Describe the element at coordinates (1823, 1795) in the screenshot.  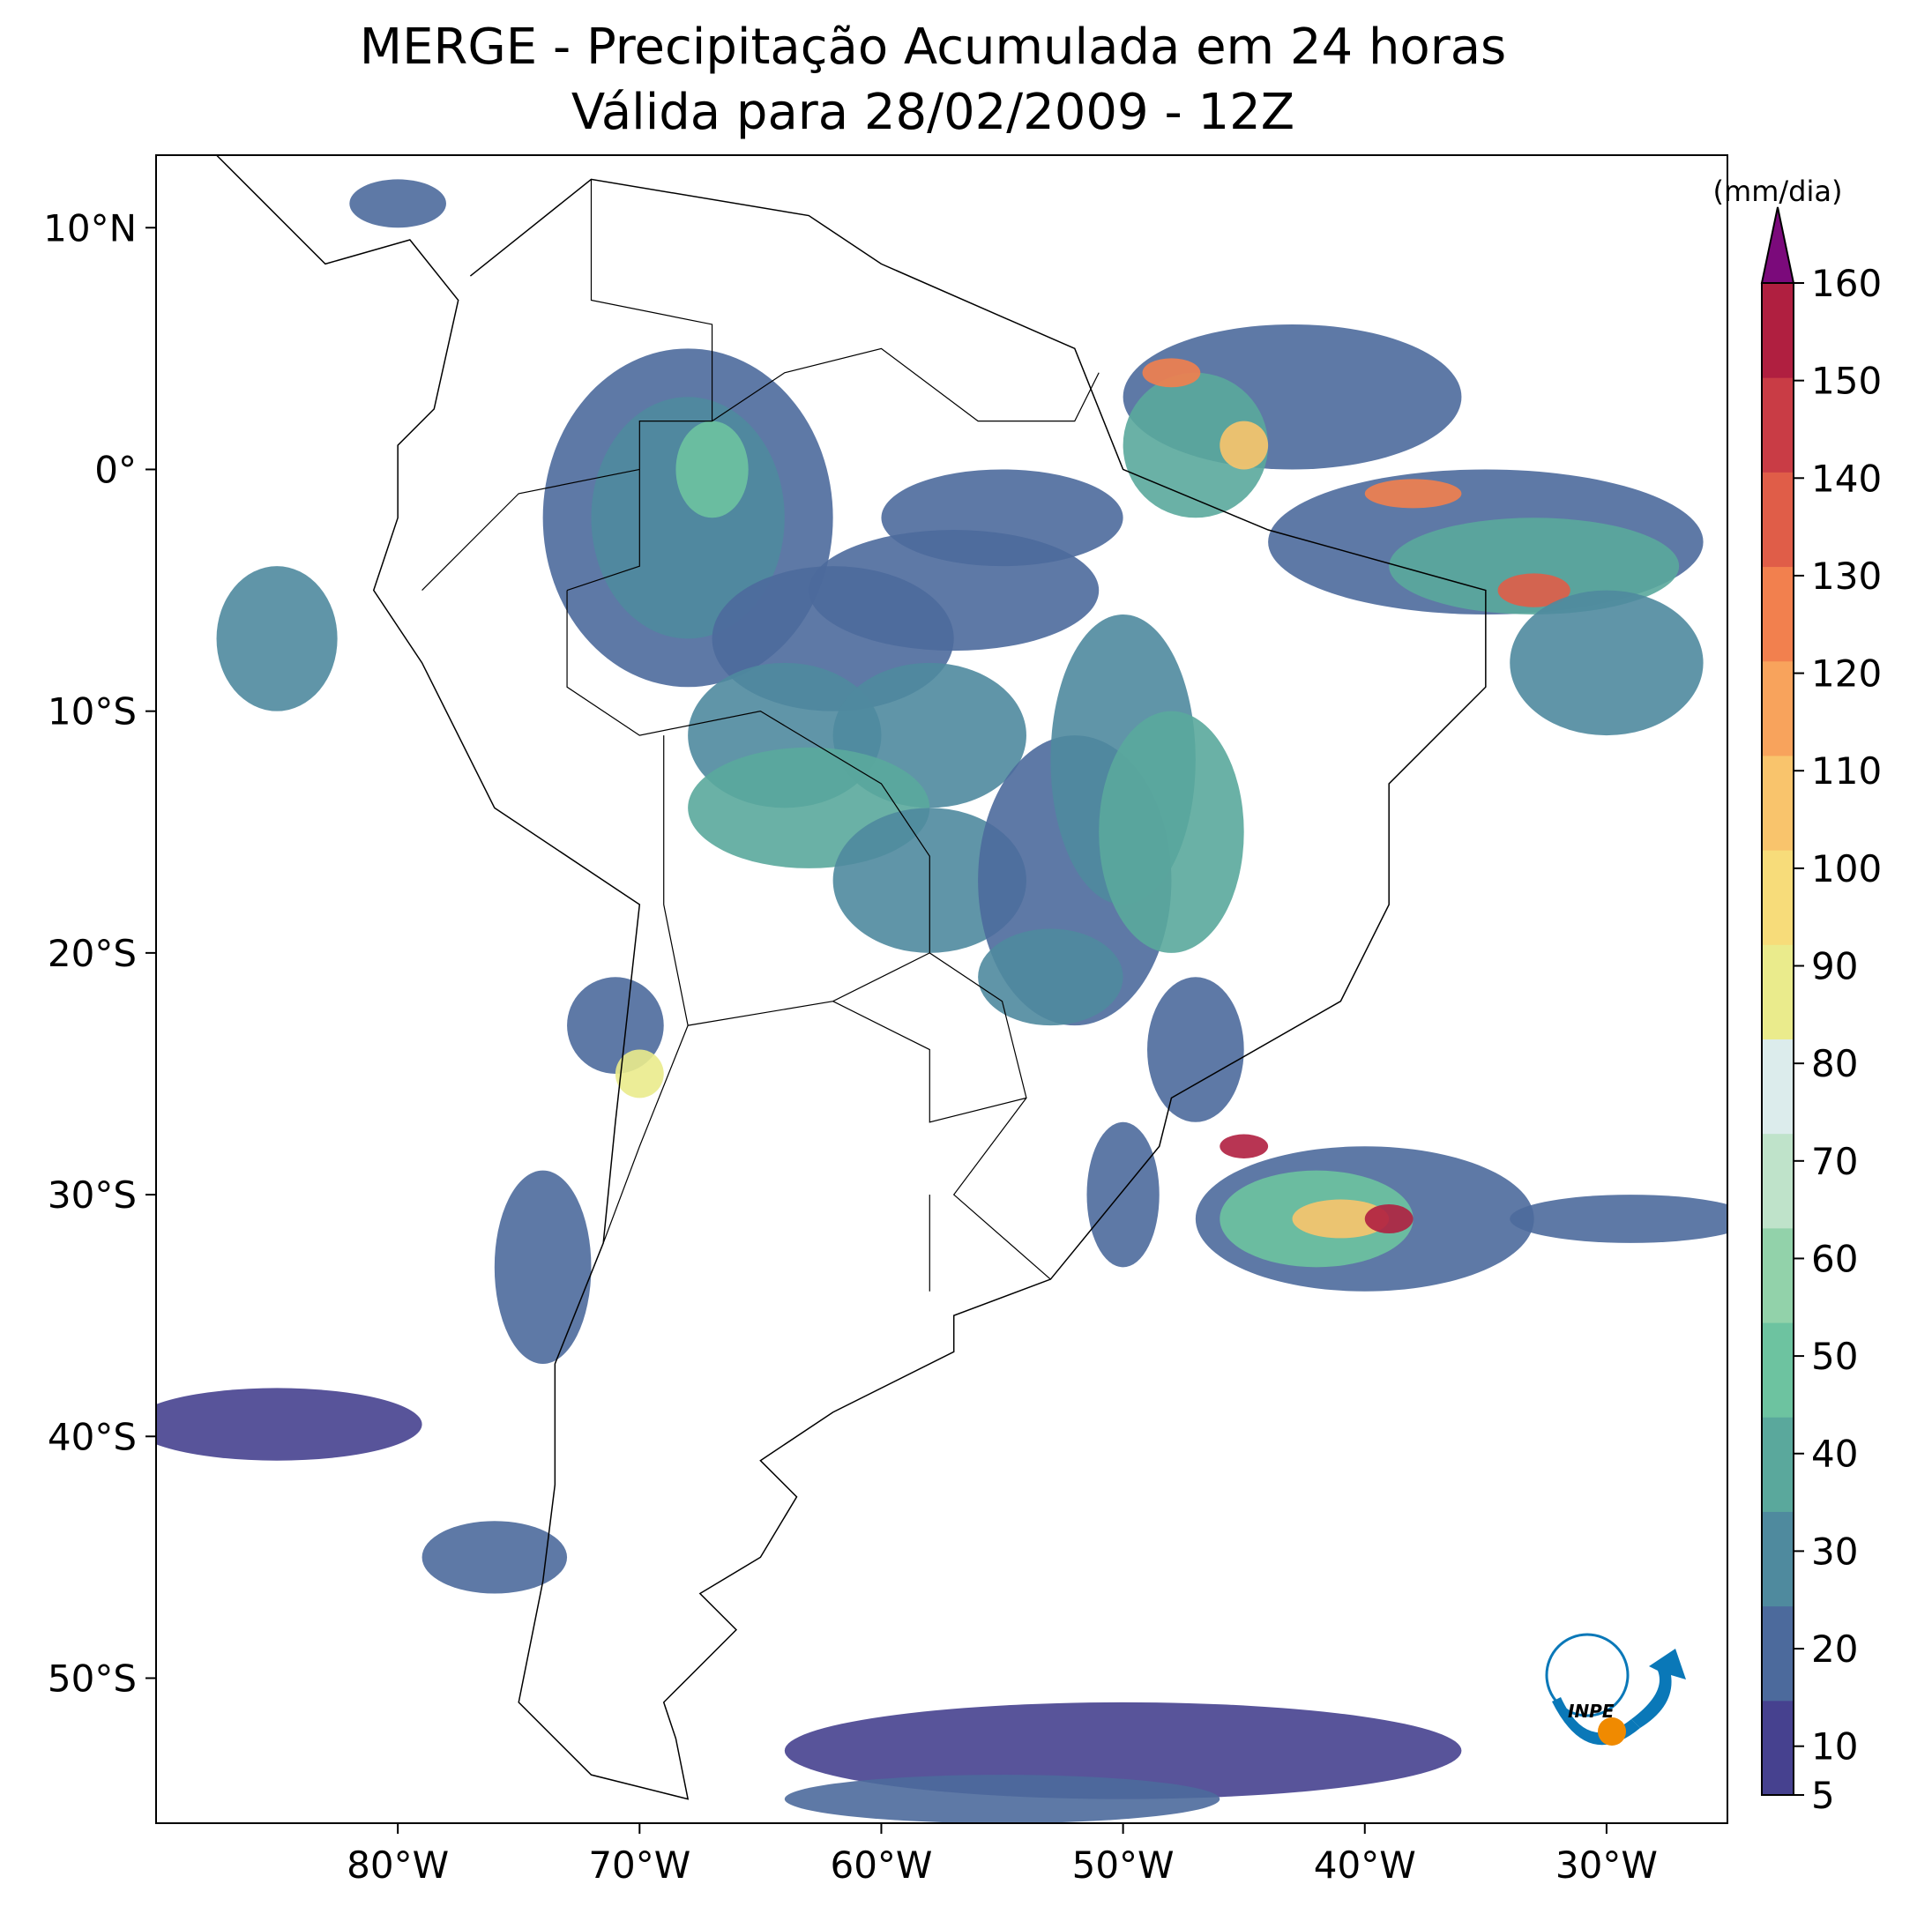
I see `colorbar-tick-label: 5` at that location.